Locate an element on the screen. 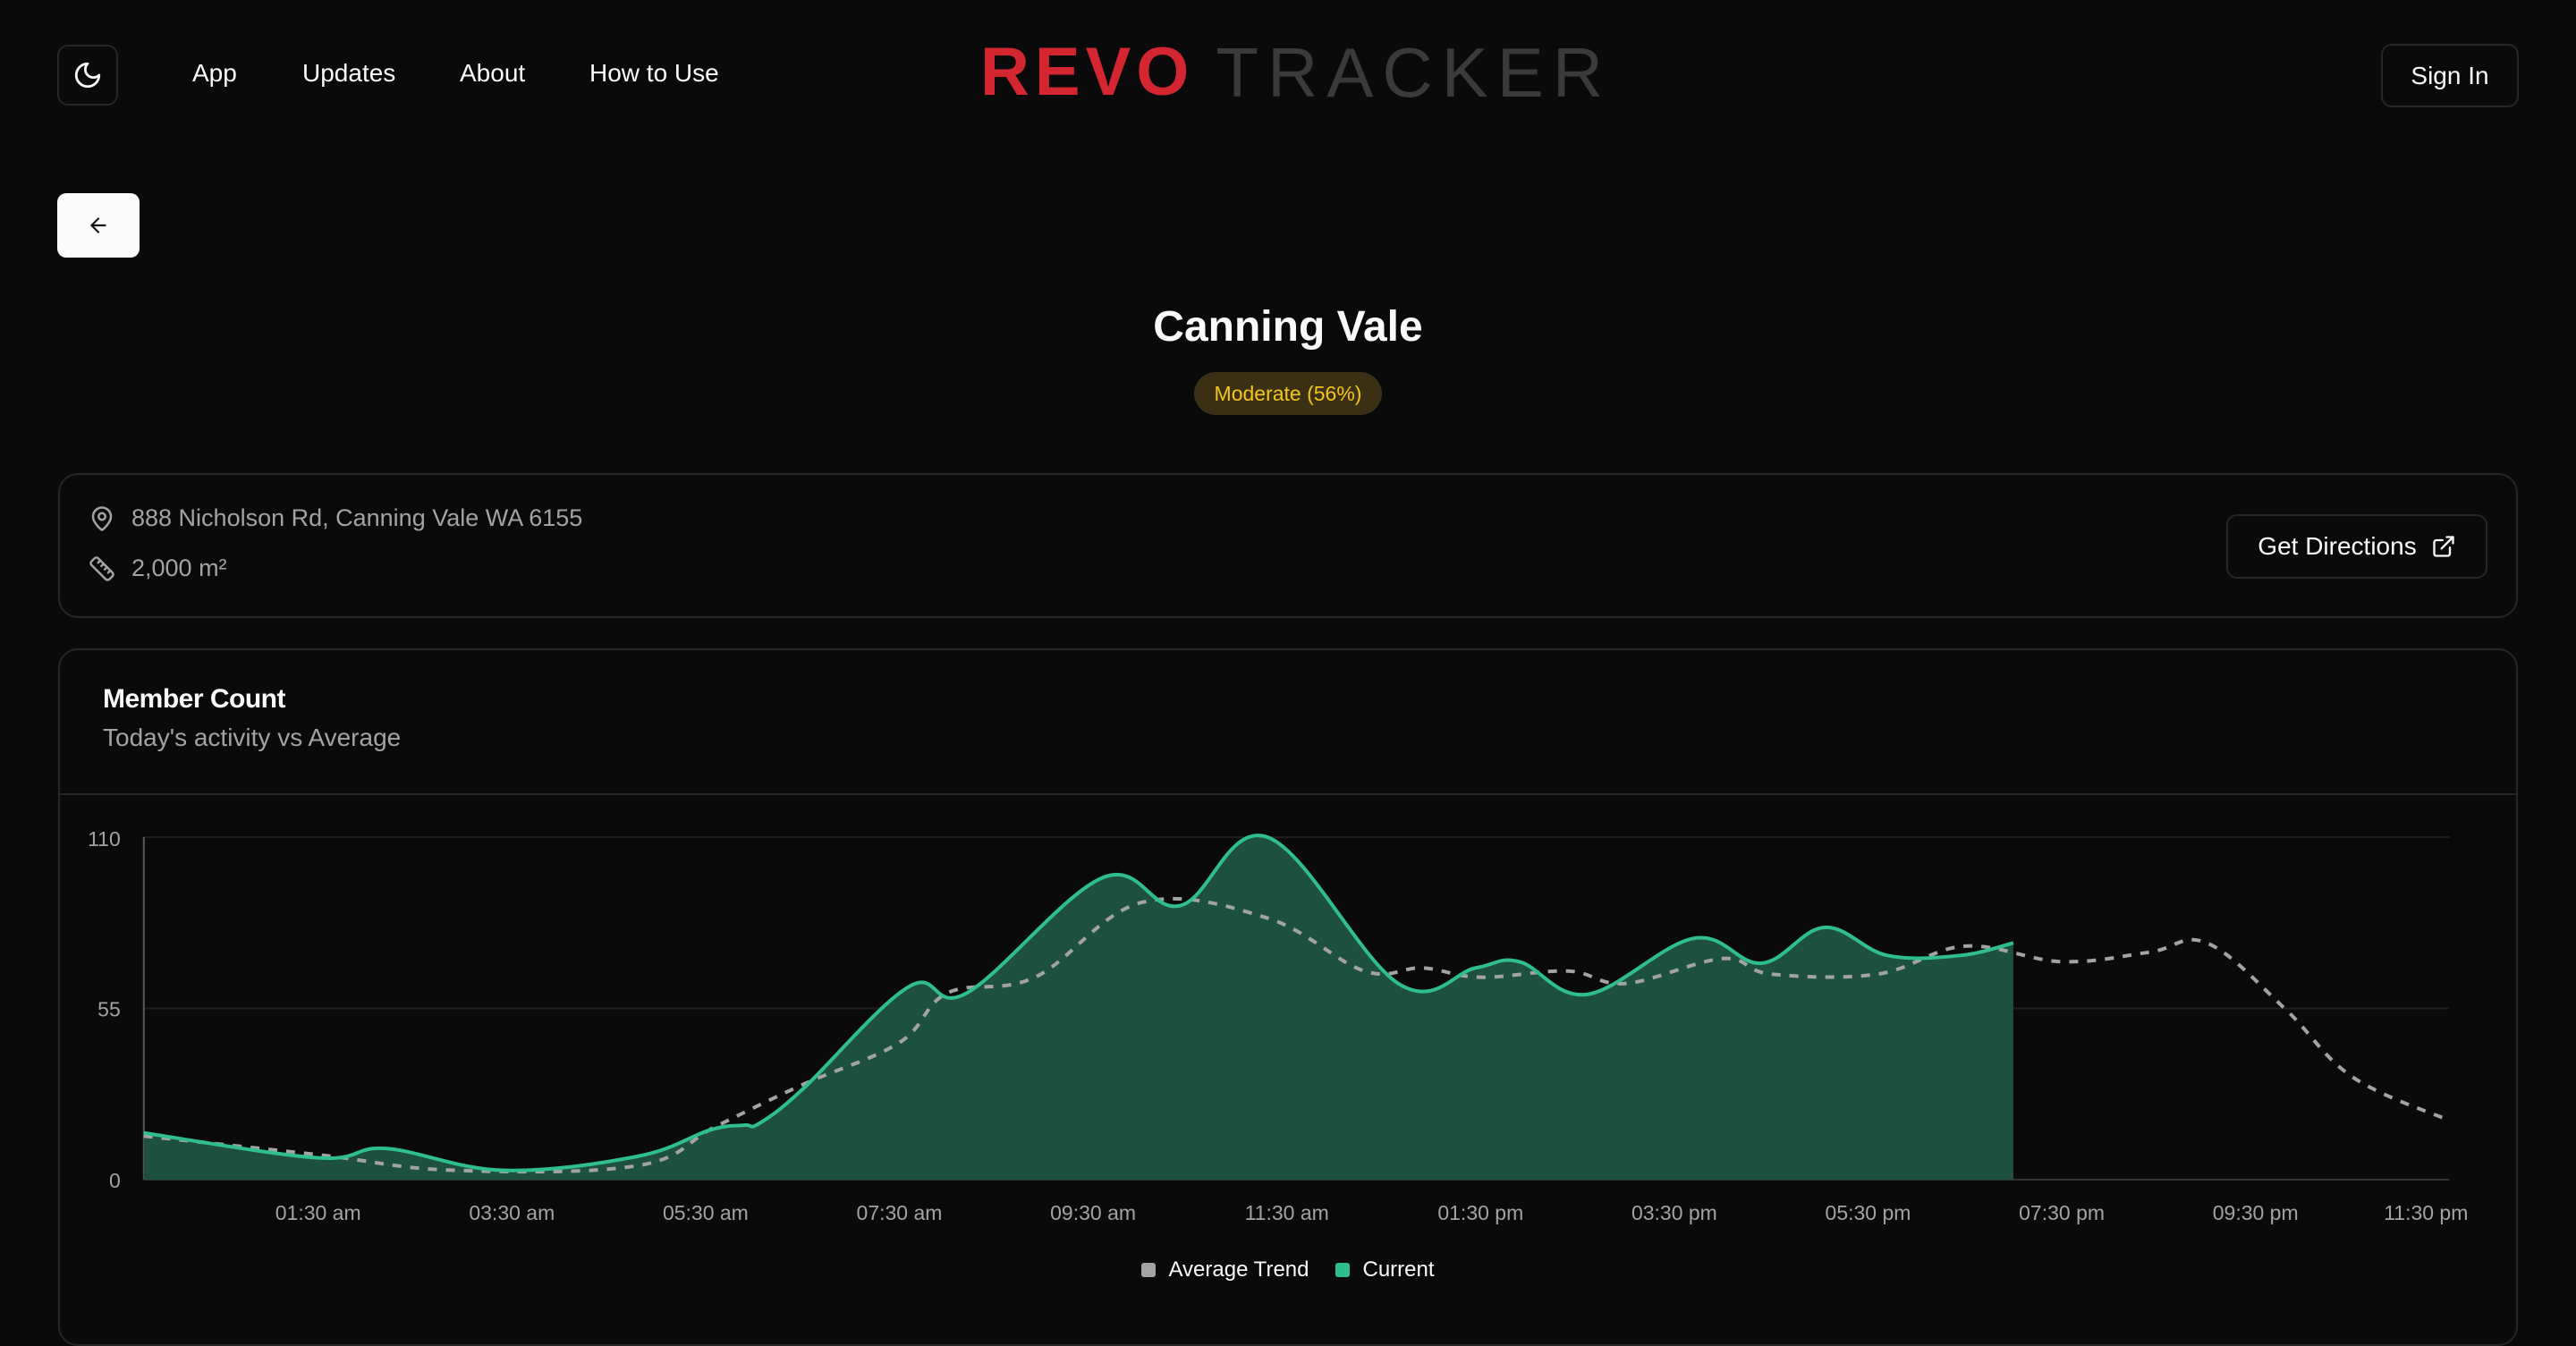 This screenshot has height=1346, width=2576. theme-toggle-button is located at coordinates (87, 75).